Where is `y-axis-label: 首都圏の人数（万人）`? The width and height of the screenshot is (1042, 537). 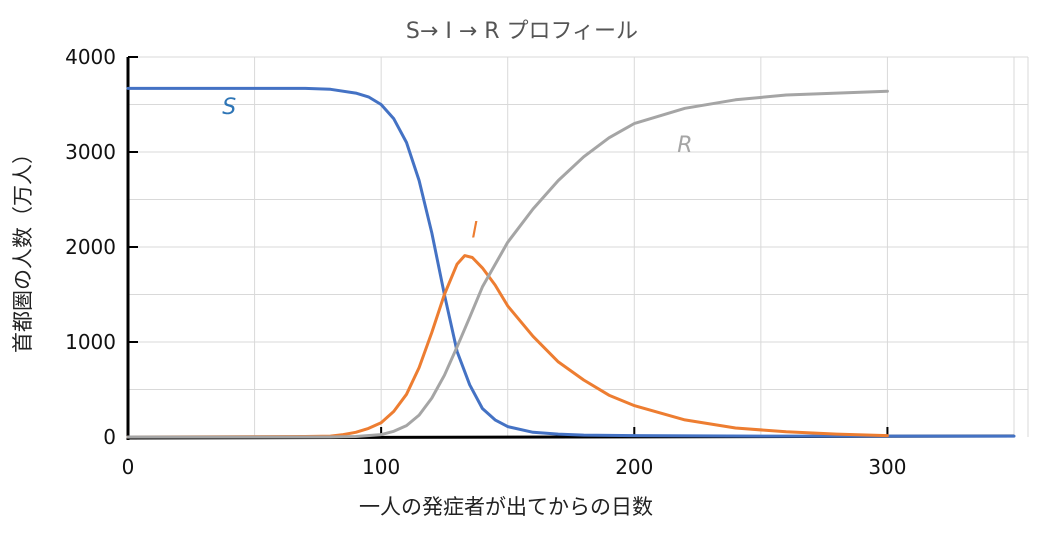 y-axis-label: 首都圏の人数（万人） is located at coordinates (23, 248).